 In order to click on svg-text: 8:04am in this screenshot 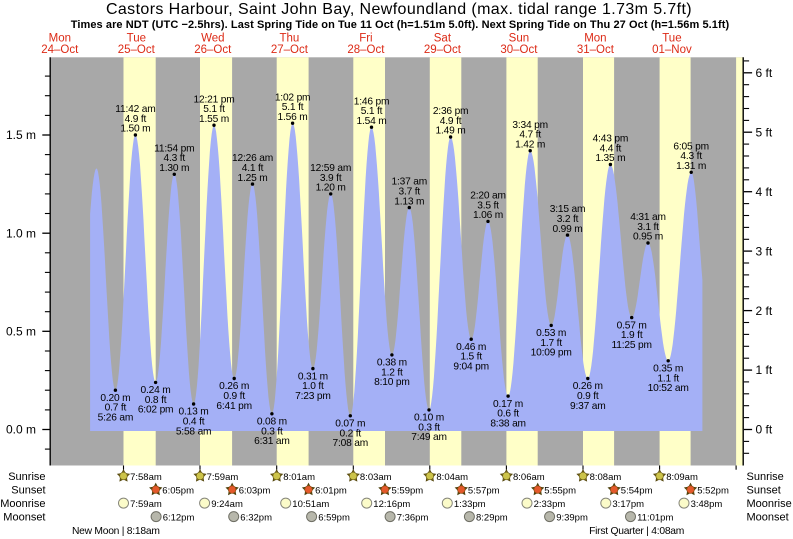, I will do `click(452, 477)`.